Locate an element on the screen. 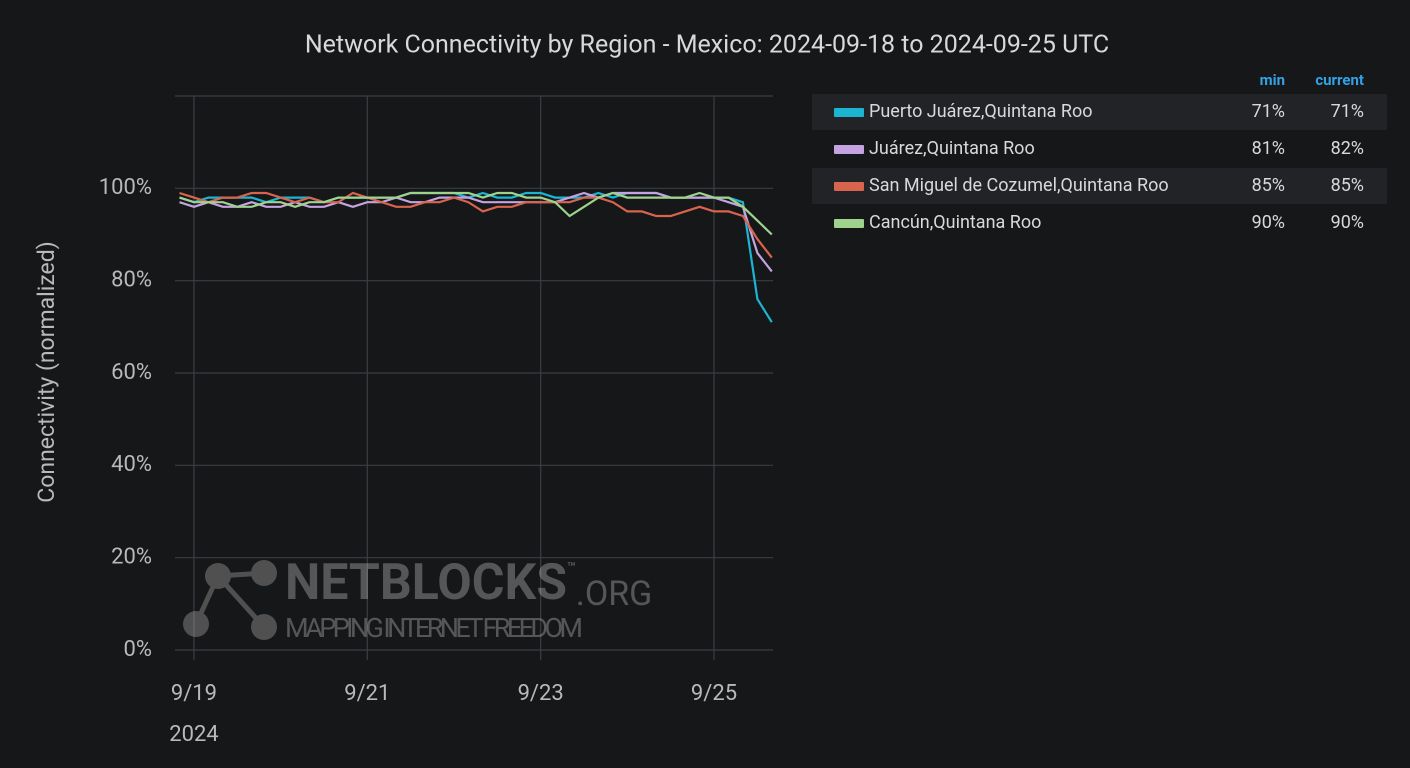  x-tick-label: 9/19 is located at coordinates (194, 693).